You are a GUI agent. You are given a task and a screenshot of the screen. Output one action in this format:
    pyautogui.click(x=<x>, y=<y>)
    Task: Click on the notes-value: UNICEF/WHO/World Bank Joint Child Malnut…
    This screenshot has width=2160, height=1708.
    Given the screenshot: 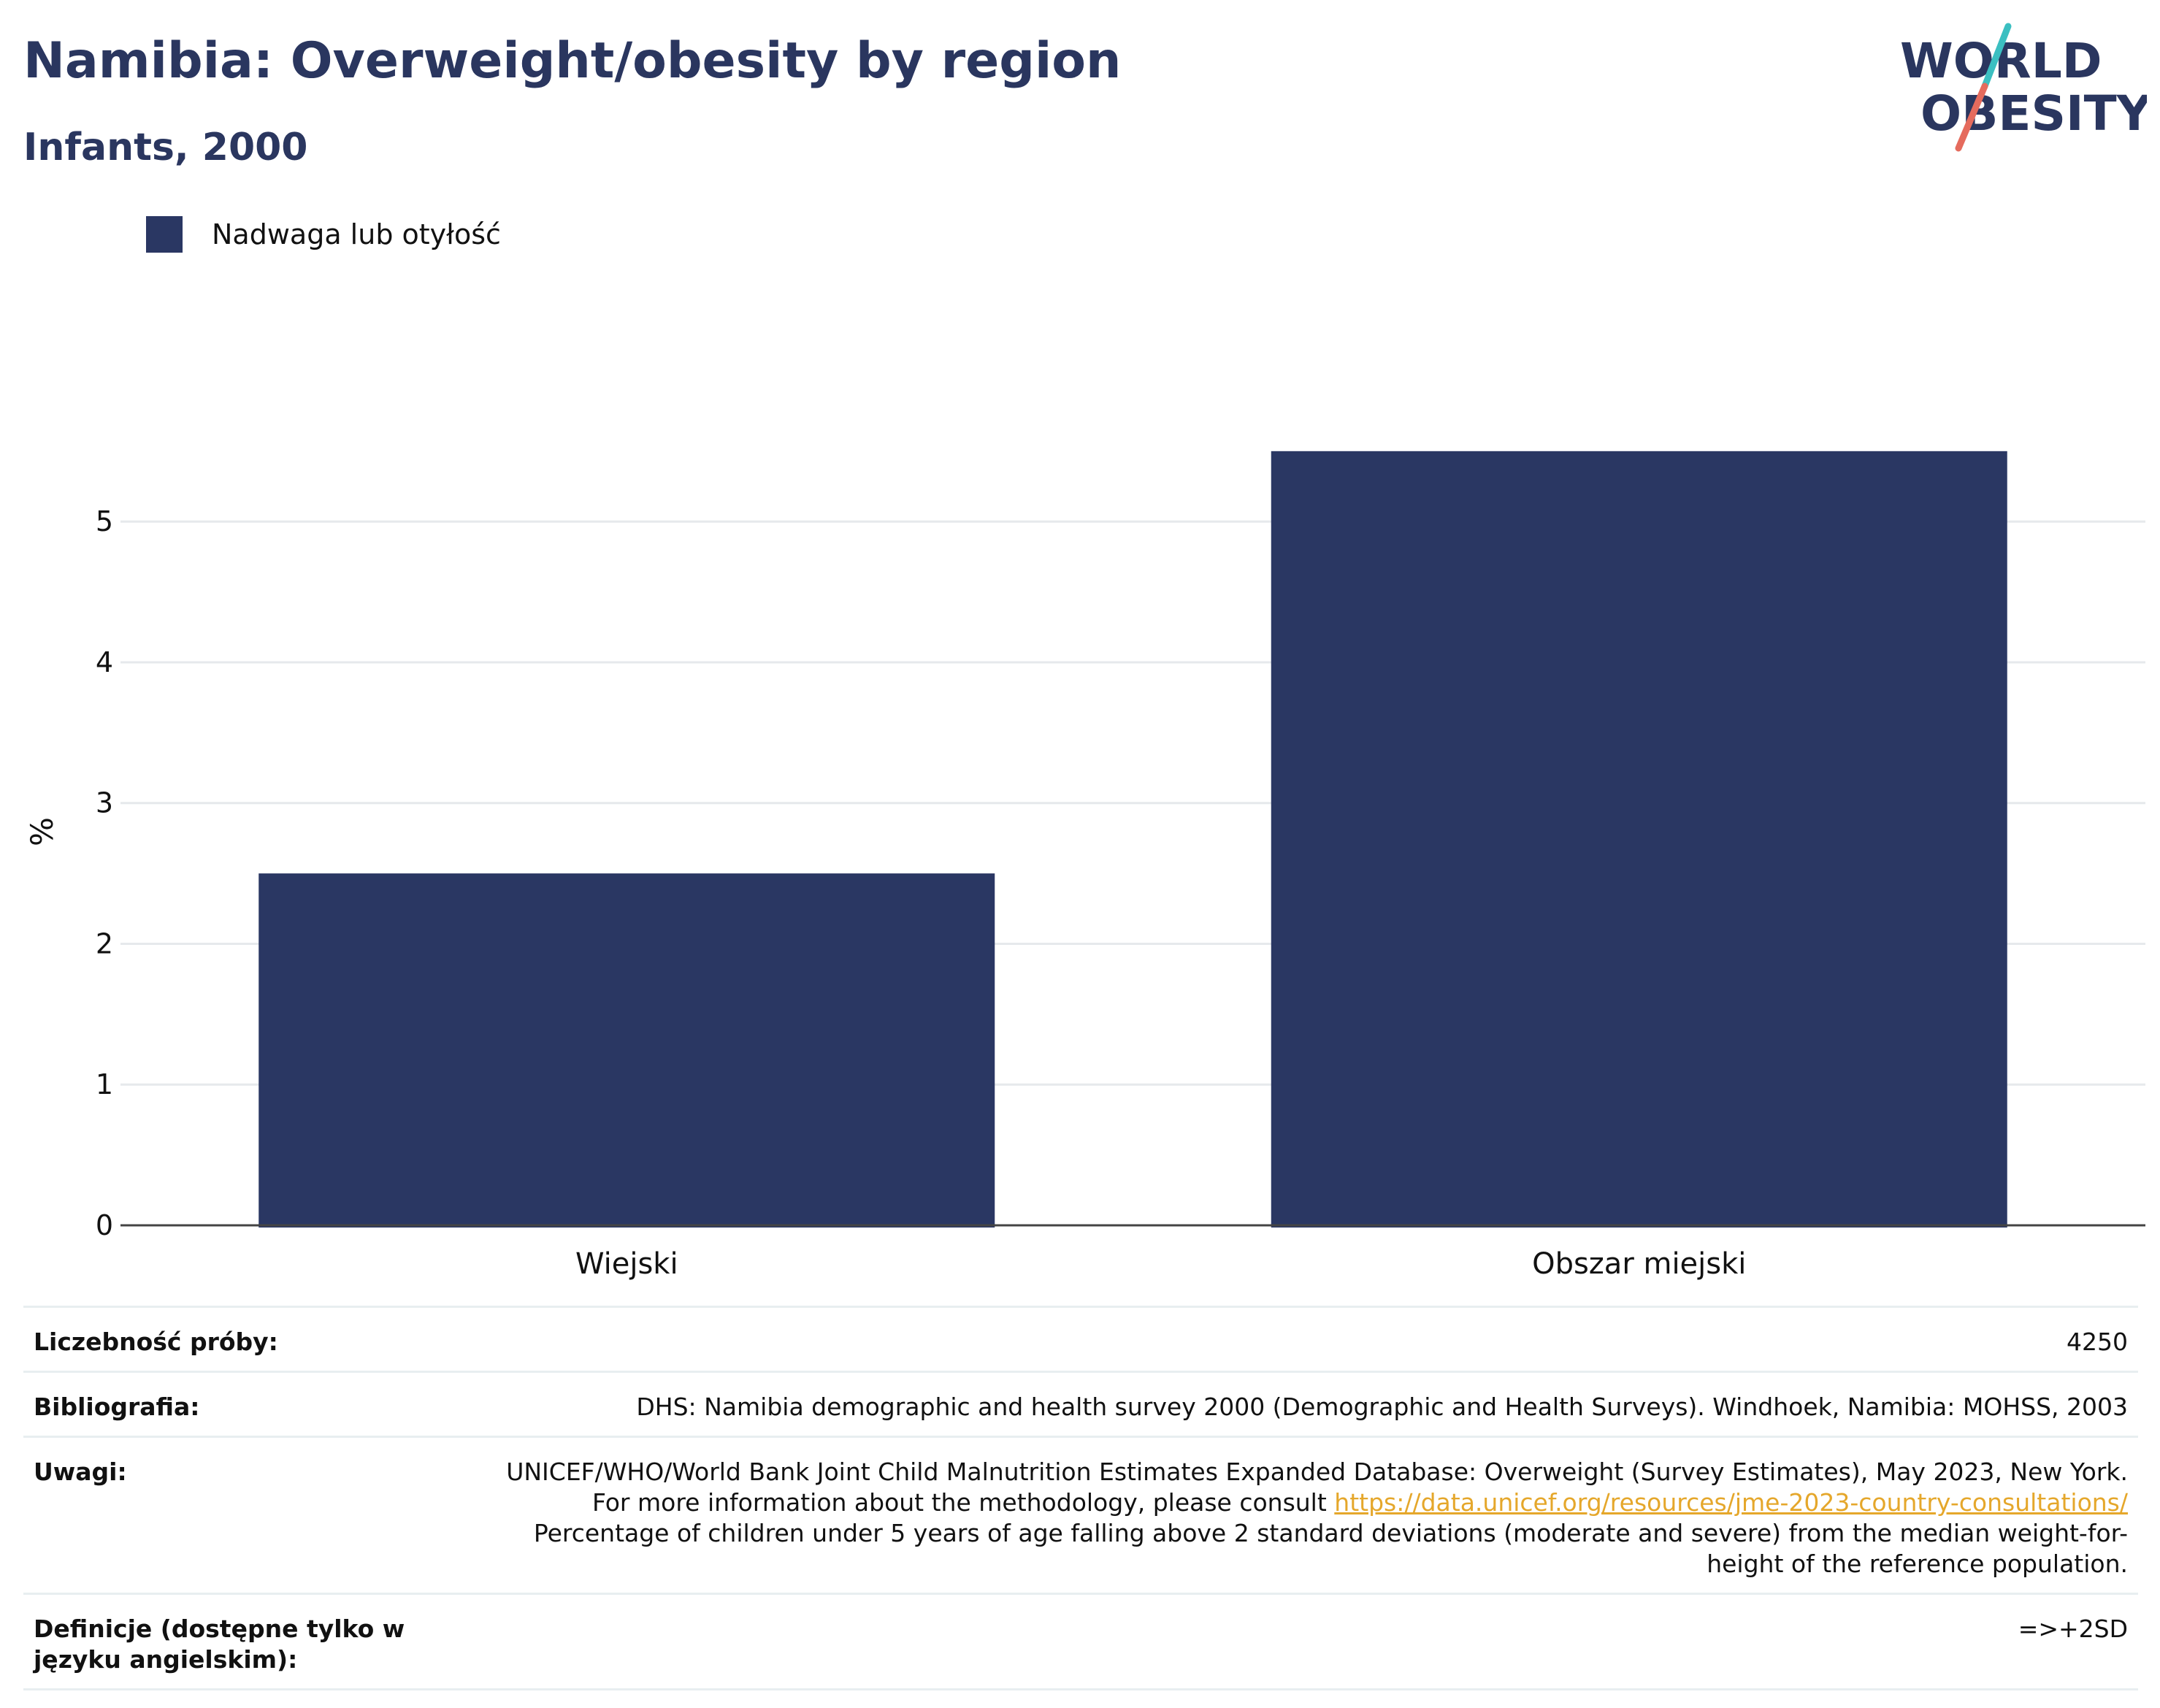 What is the action you would take?
    pyautogui.click(x=1310, y=1515)
    